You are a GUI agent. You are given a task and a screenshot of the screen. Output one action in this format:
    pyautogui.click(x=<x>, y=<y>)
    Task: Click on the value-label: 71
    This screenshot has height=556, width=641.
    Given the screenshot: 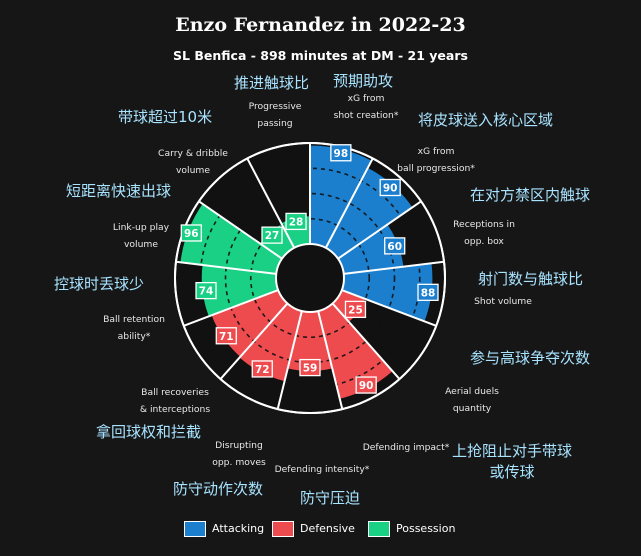 What is the action you would take?
    pyautogui.click(x=226, y=337)
    